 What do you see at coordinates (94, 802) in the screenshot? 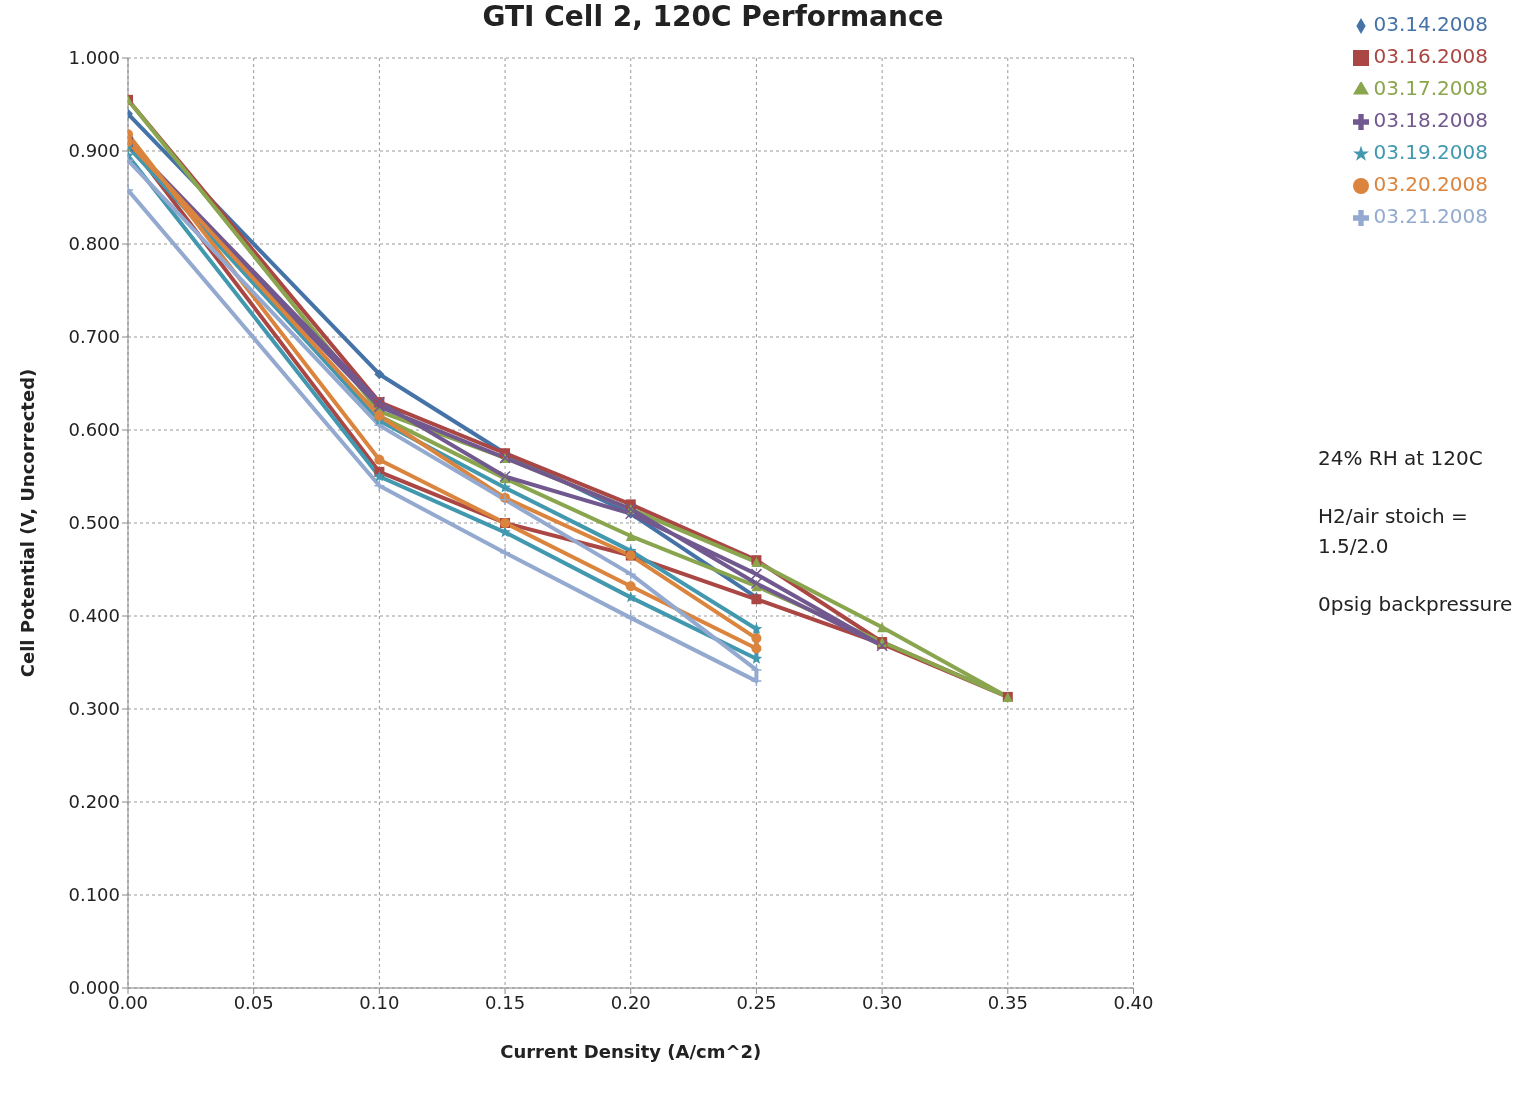
I see `y-tick-label: 0.200` at bounding box center [94, 802].